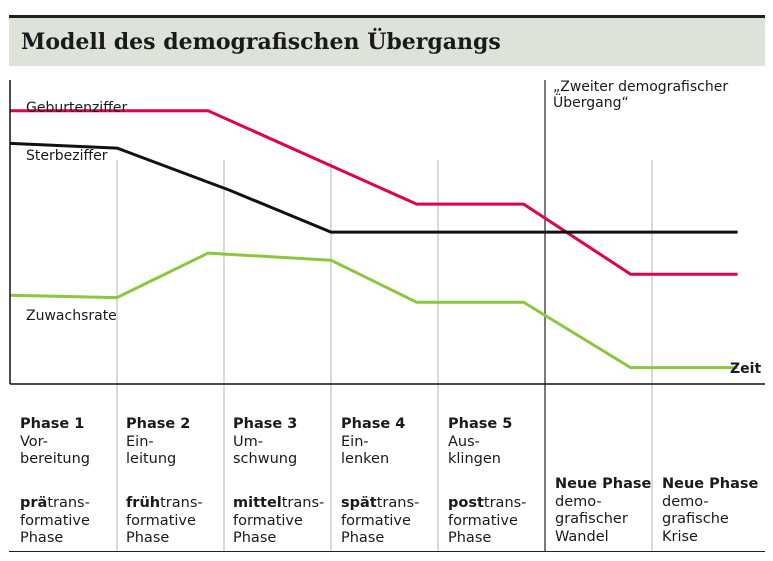  What do you see at coordinates (257, 503) in the screenshot?
I see `phase-type-prefix: mittel` at bounding box center [257, 503].